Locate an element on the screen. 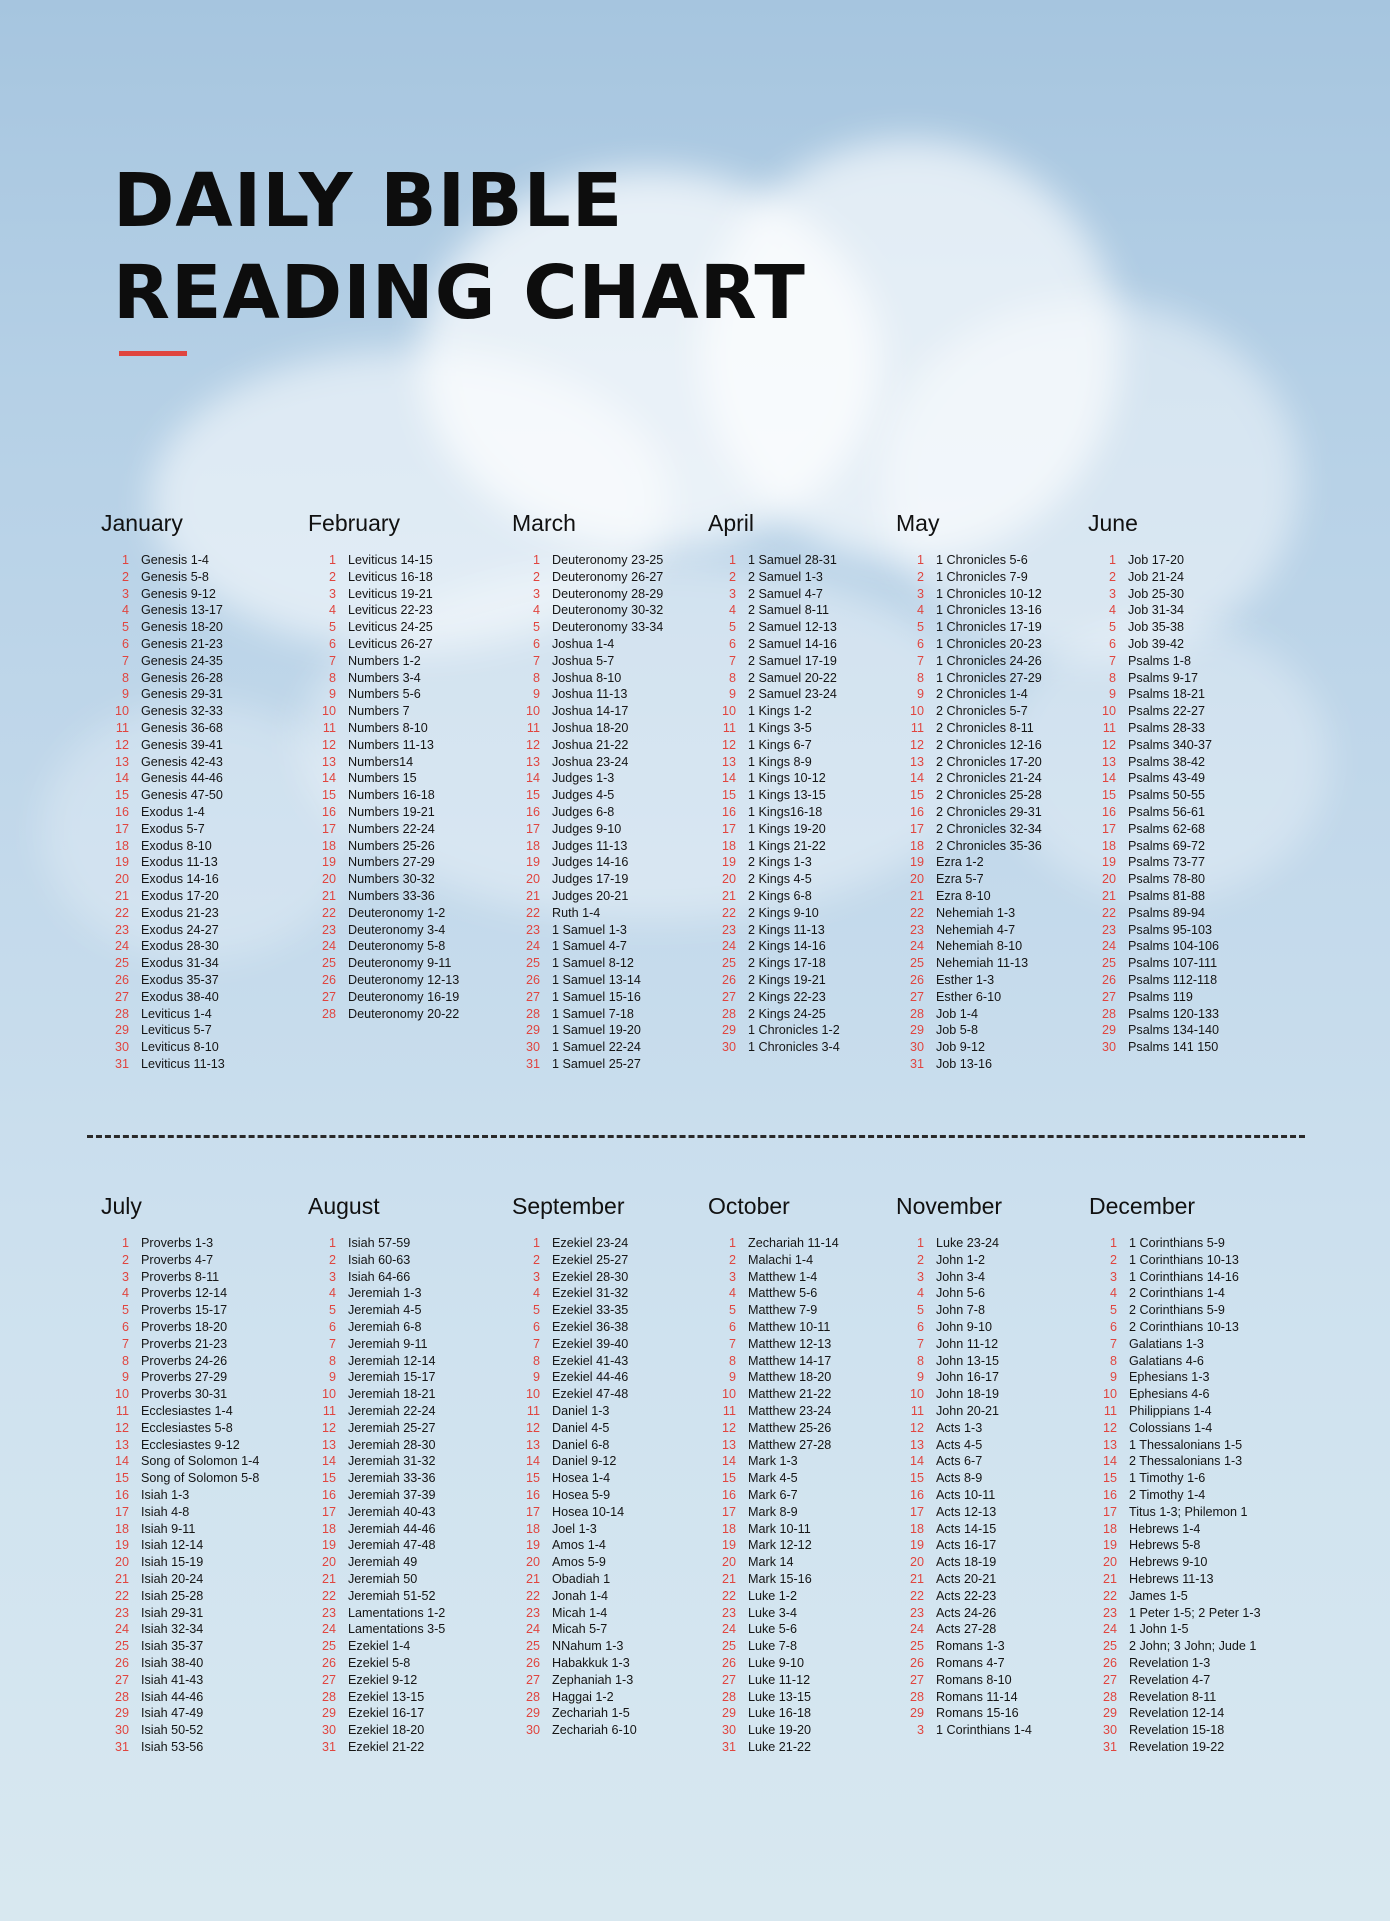  reading-row: 18 Psalms 69-72 is located at coordinates (1153, 846).